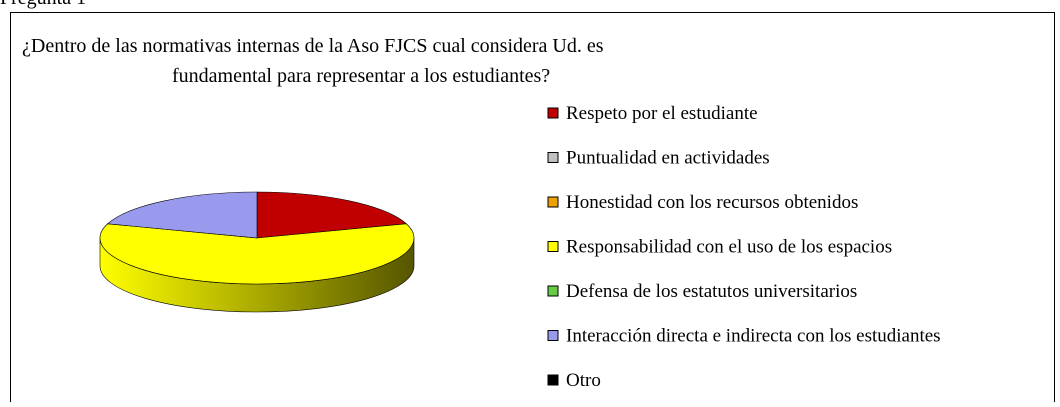  Describe the element at coordinates (662, 113) in the screenshot. I see `legend-label: Respeto por el estudiante` at that location.